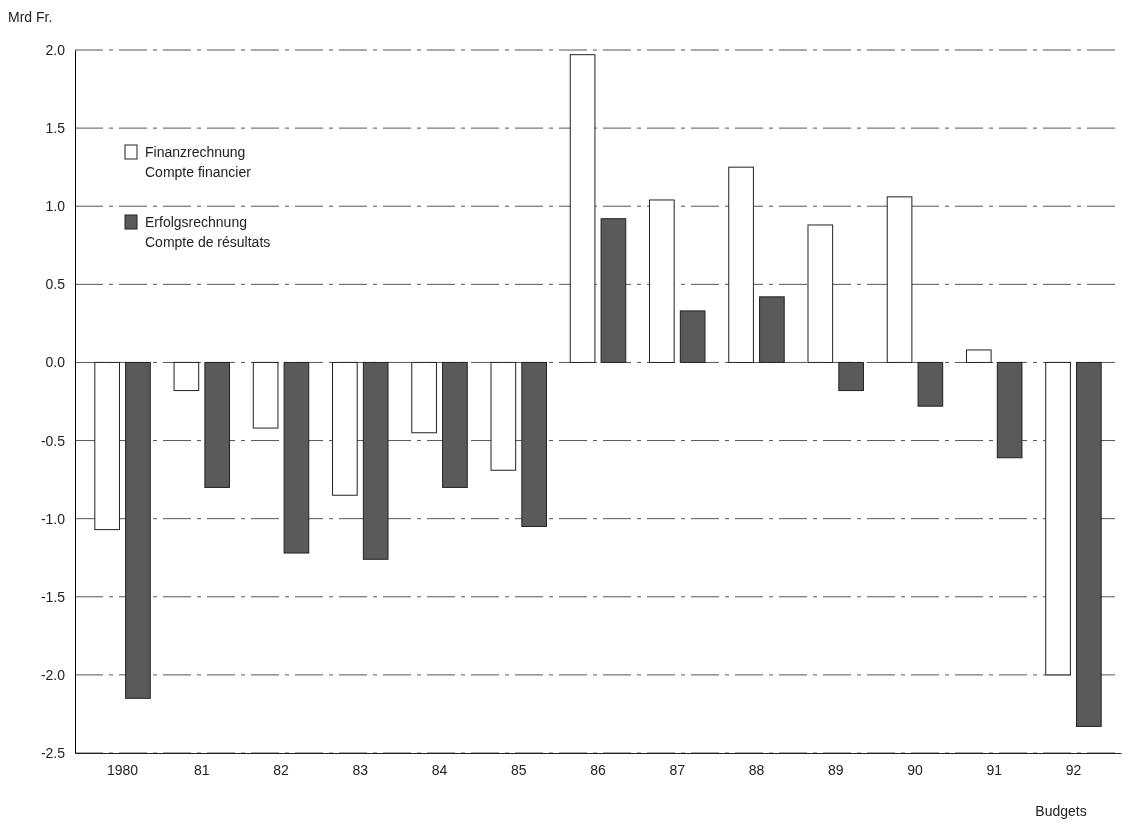  What do you see at coordinates (1073, 769) in the screenshot?
I see `x-tick-label: 92` at bounding box center [1073, 769].